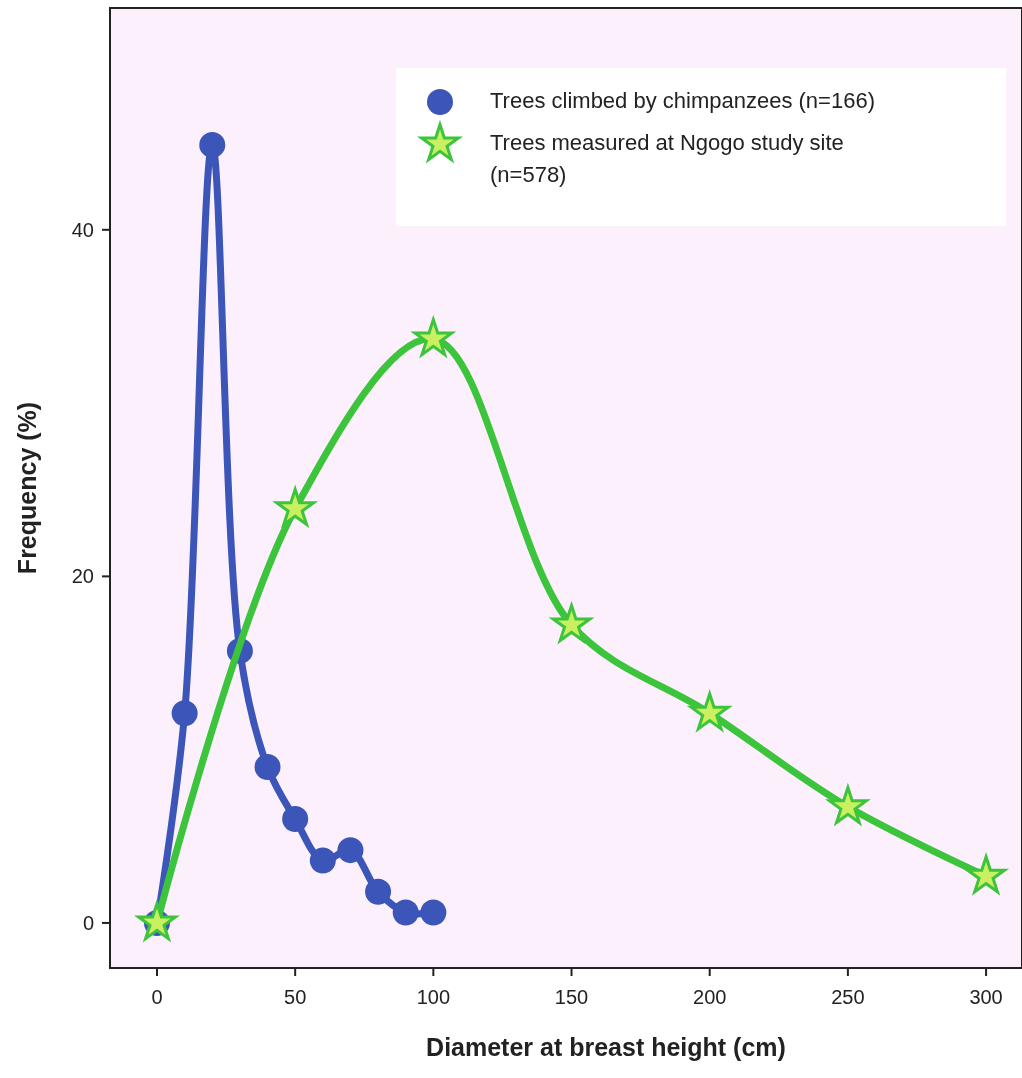 The width and height of the screenshot is (1022, 1078). Describe the element at coordinates (82, 229) in the screenshot. I see `y-tick-label: 40` at that location.